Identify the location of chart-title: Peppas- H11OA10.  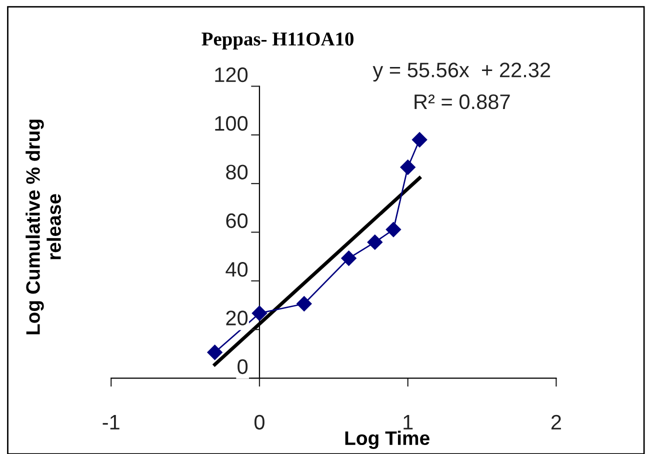
(278, 41).